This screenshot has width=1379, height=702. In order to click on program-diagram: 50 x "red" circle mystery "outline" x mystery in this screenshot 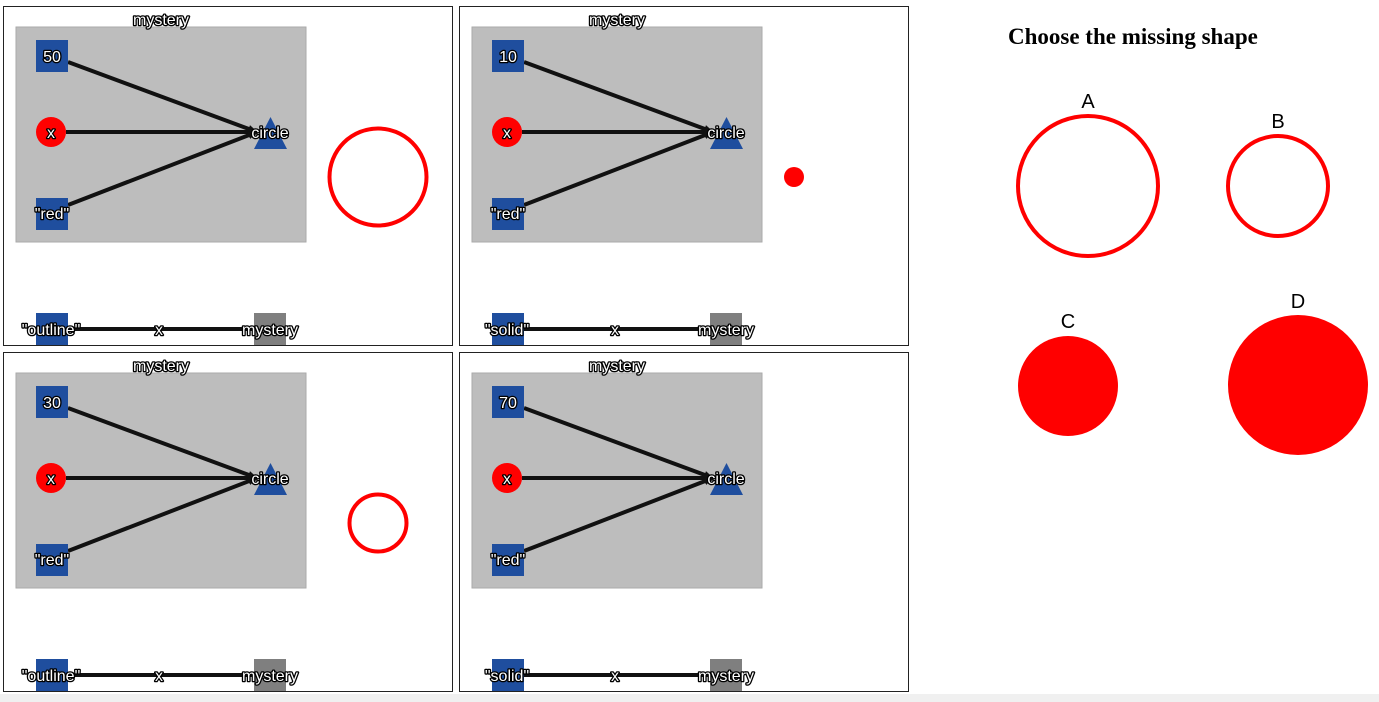, I will do `click(222, 178)`.